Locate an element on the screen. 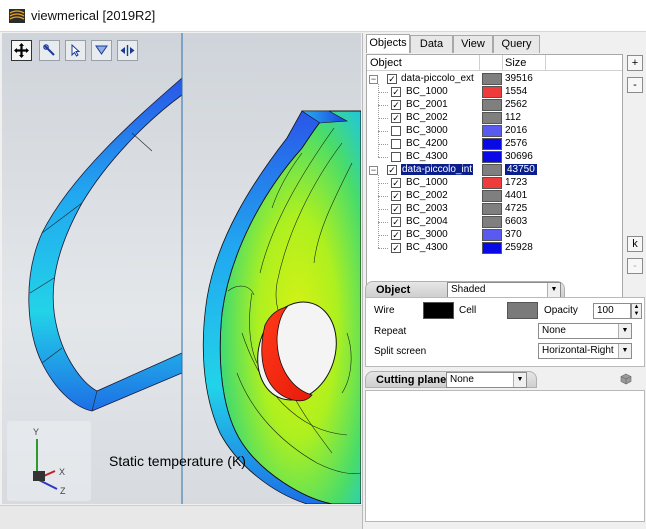 This screenshot has width=646, height=529. tree-group-row: − ✓ data-piccolo_ext 39516 is located at coordinates (494, 79).